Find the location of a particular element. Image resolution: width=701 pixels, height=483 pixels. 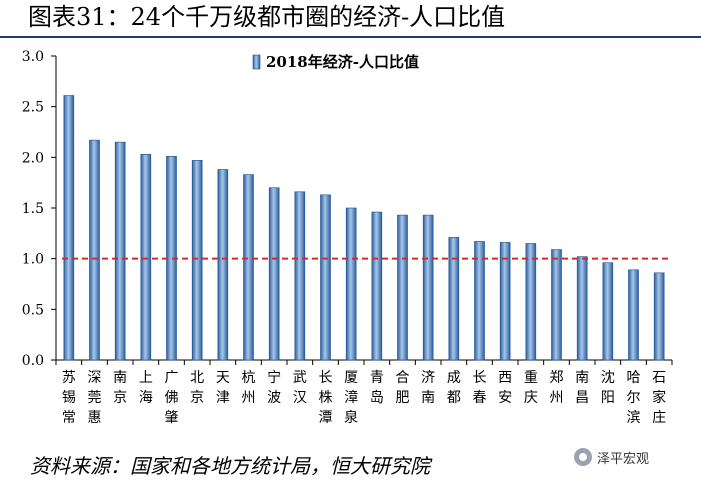

x-tick-label: 杭州 is located at coordinates (249, 388).